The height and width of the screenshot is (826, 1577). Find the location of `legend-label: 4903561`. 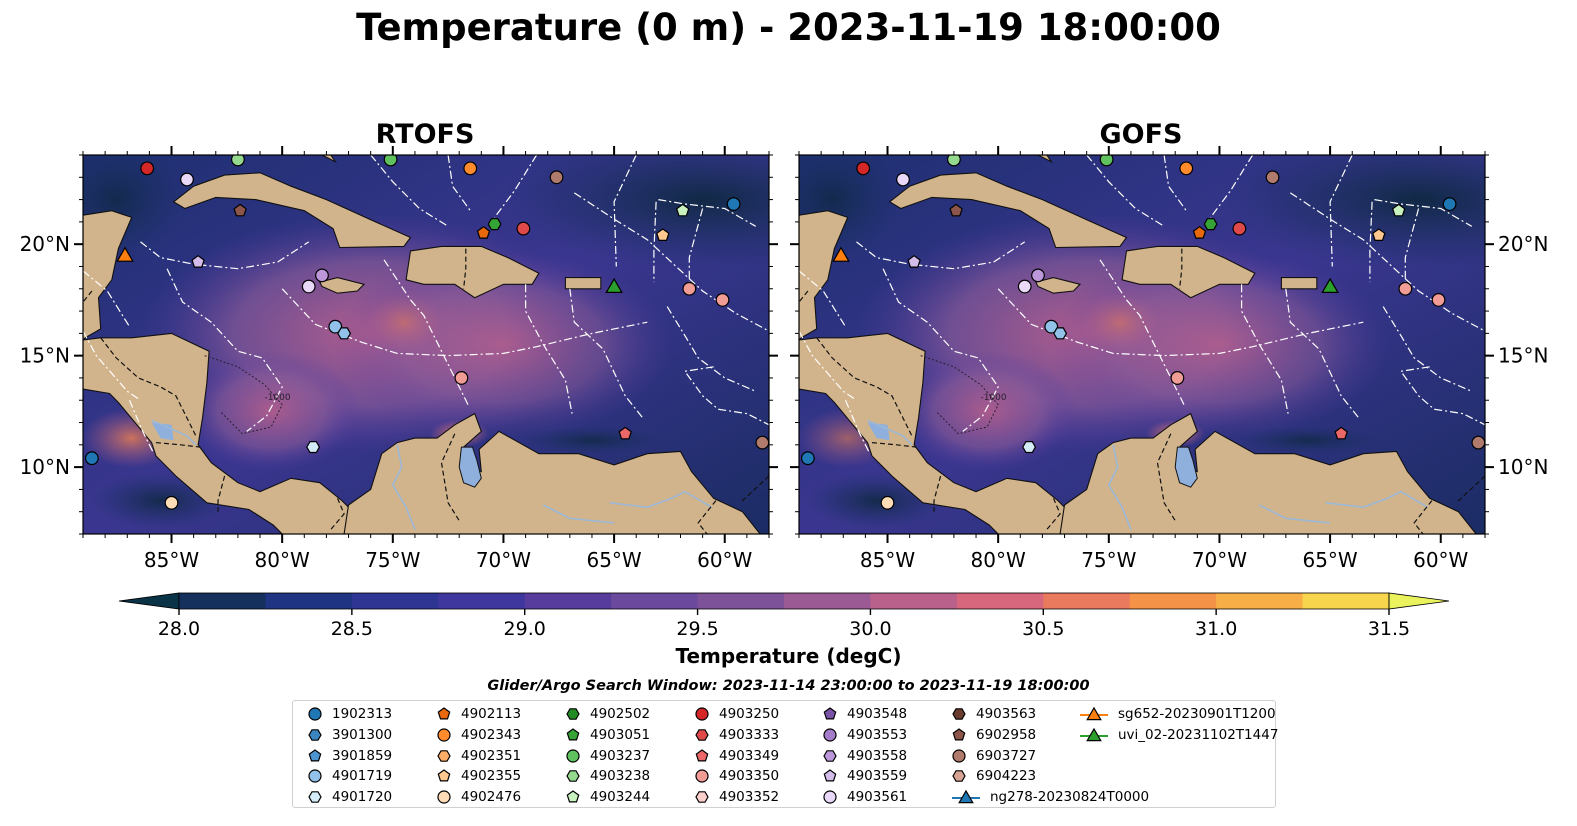

legend-label: 4903561 is located at coordinates (877, 797).